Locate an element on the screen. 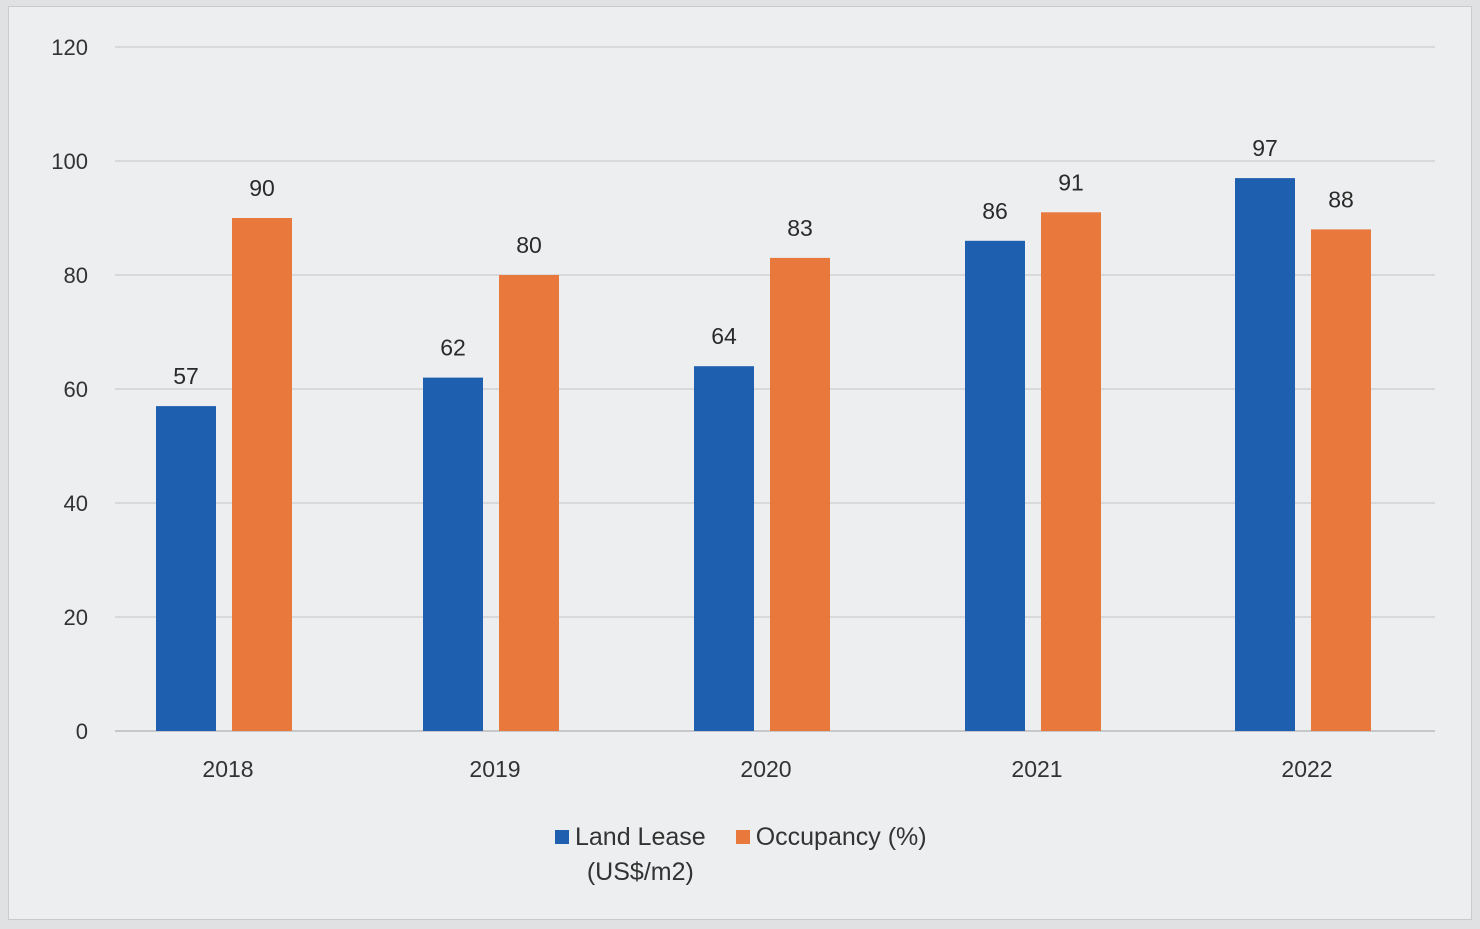 This screenshot has width=1480, height=929. legend-swatch-orange is located at coordinates (742, 837).